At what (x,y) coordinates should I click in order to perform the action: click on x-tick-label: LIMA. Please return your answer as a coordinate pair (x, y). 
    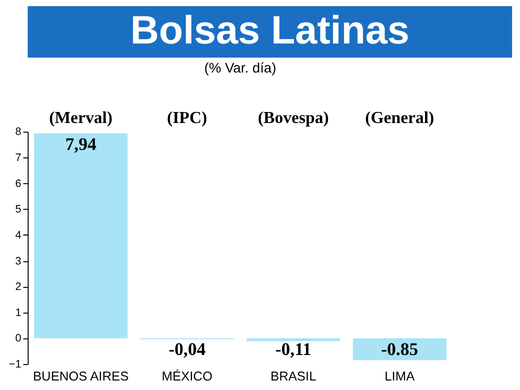
    Looking at the image, I should click on (400, 376).